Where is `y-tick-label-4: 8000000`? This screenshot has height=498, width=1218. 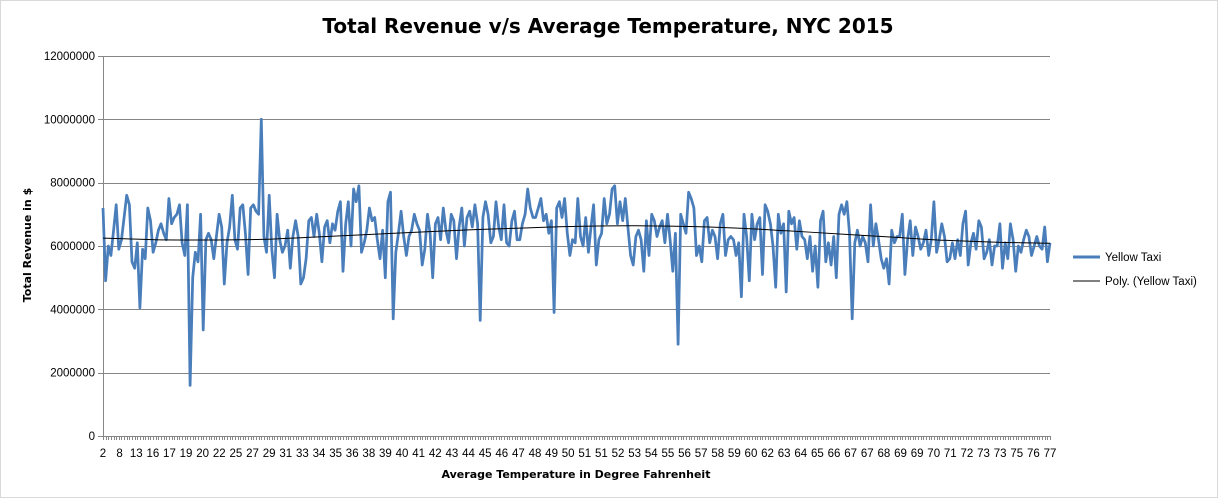
y-tick-label-4: 8000000 is located at coordinates (72, 184).